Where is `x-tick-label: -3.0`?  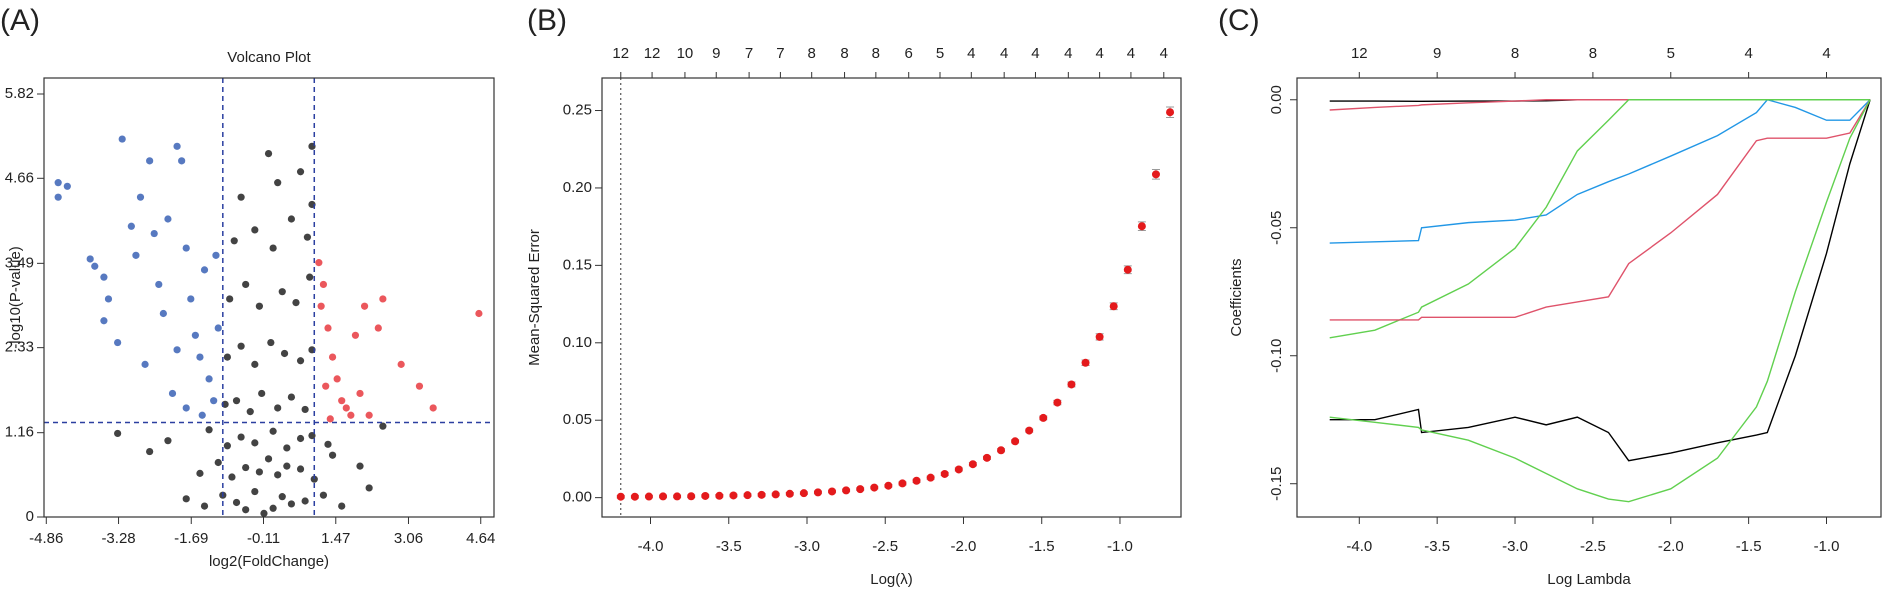 x-tick-label: -3.0 is located at coordinates (1515, 546).